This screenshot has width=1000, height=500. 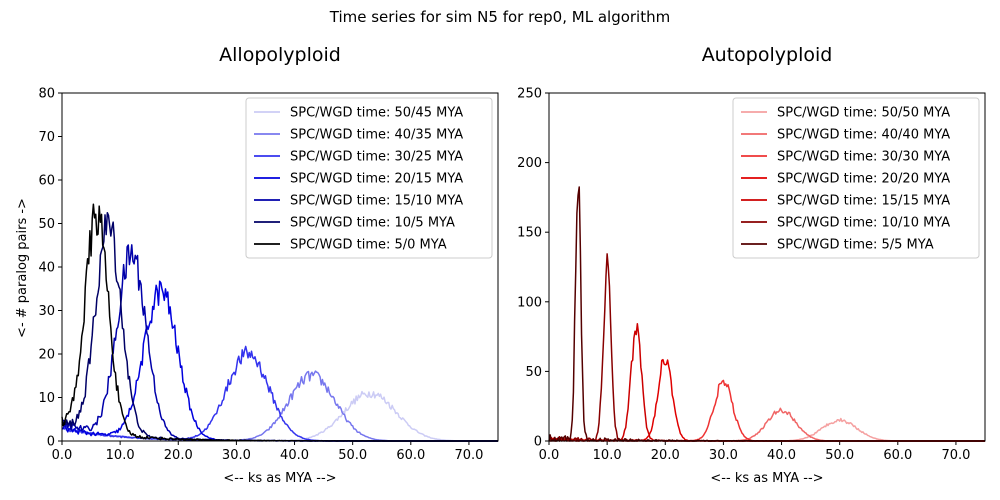 What do you see at coordinates (376, 113) in the screenshot?
I see `legend-entry: SPC/WGD time: 50/45 MYA` at bounding box center [376, 113].